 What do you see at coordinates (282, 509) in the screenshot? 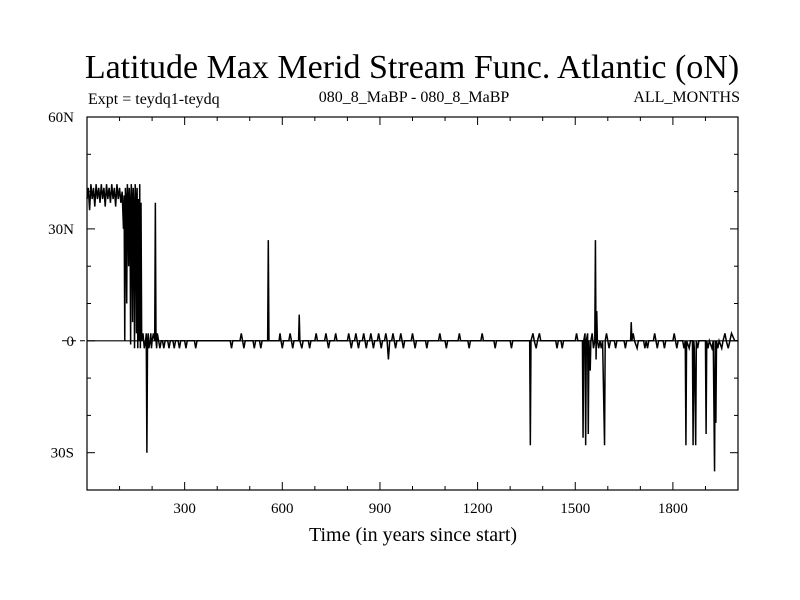
I see `x-tick-label-600: 600` at bounding box center [282, 509].